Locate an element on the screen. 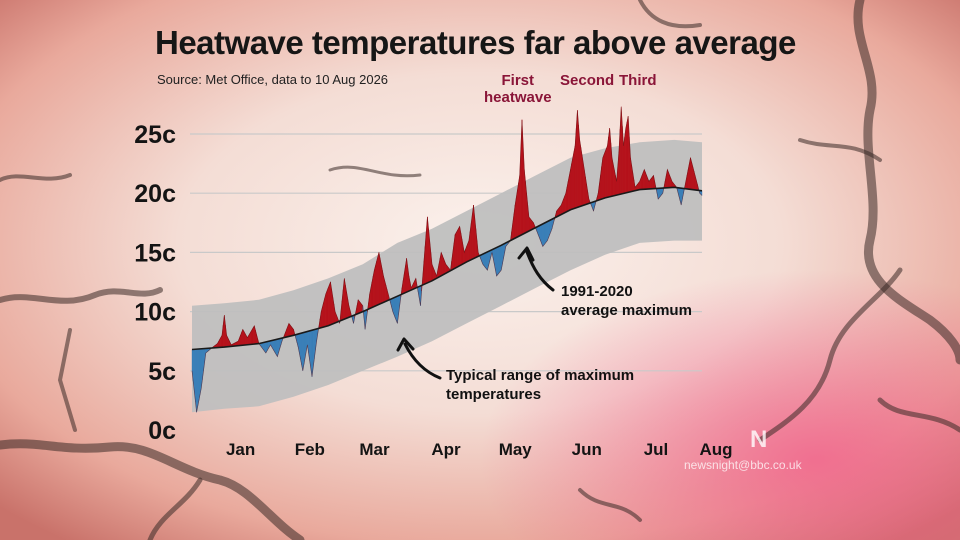  range-arrow is located at coordinates (422, 361).